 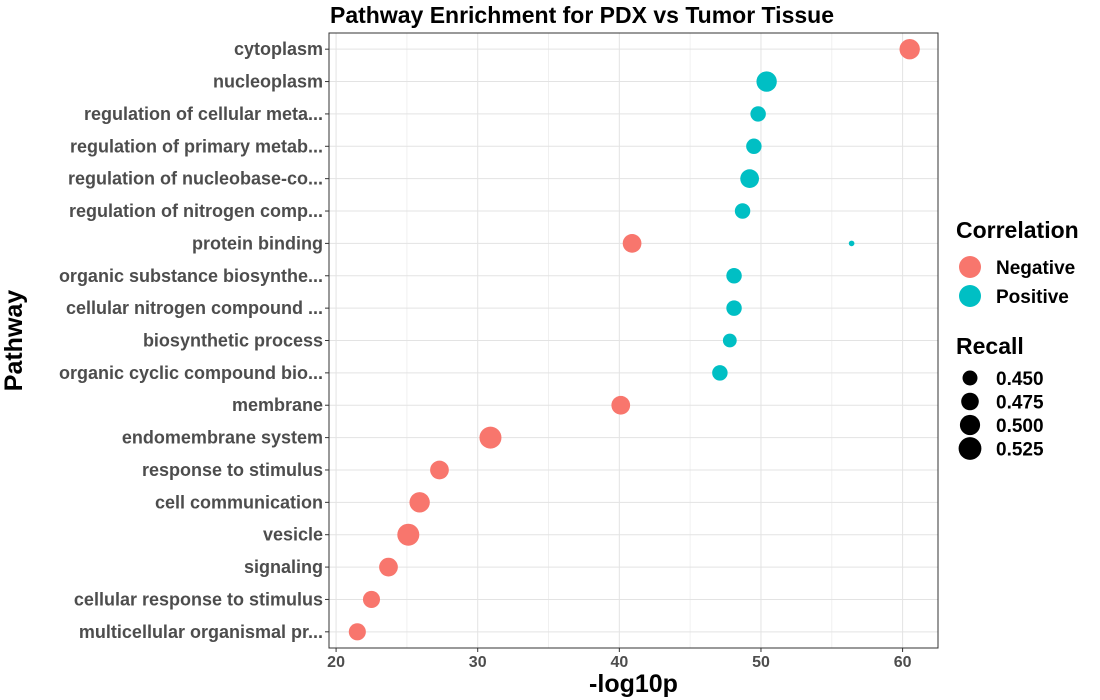 I want to click on y-tick-label: biosynthetic process, so click(x=233, y=341).